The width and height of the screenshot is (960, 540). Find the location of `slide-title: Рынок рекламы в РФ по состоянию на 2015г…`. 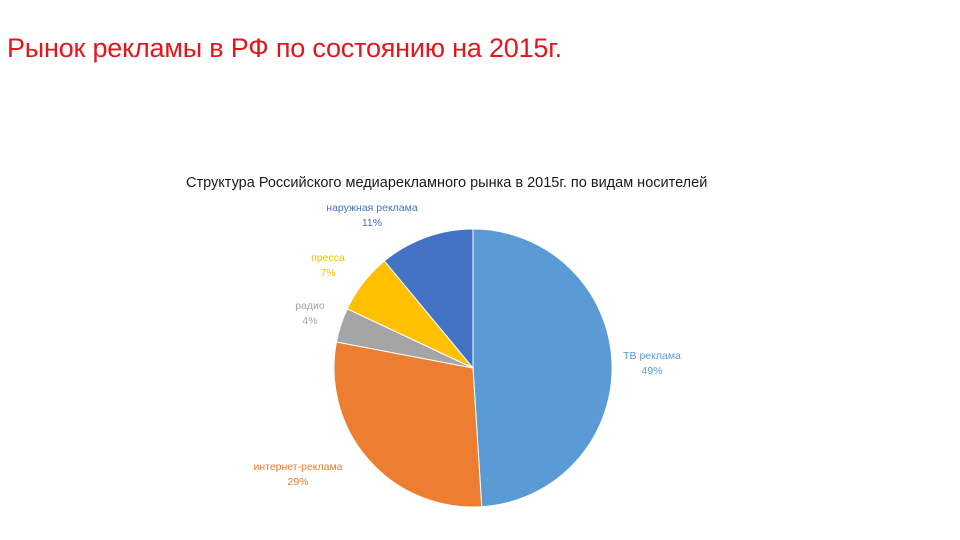

slide-title: Рынок рекламы в РФ по состоянию на 2015г… is located at coordinates (284, 48).